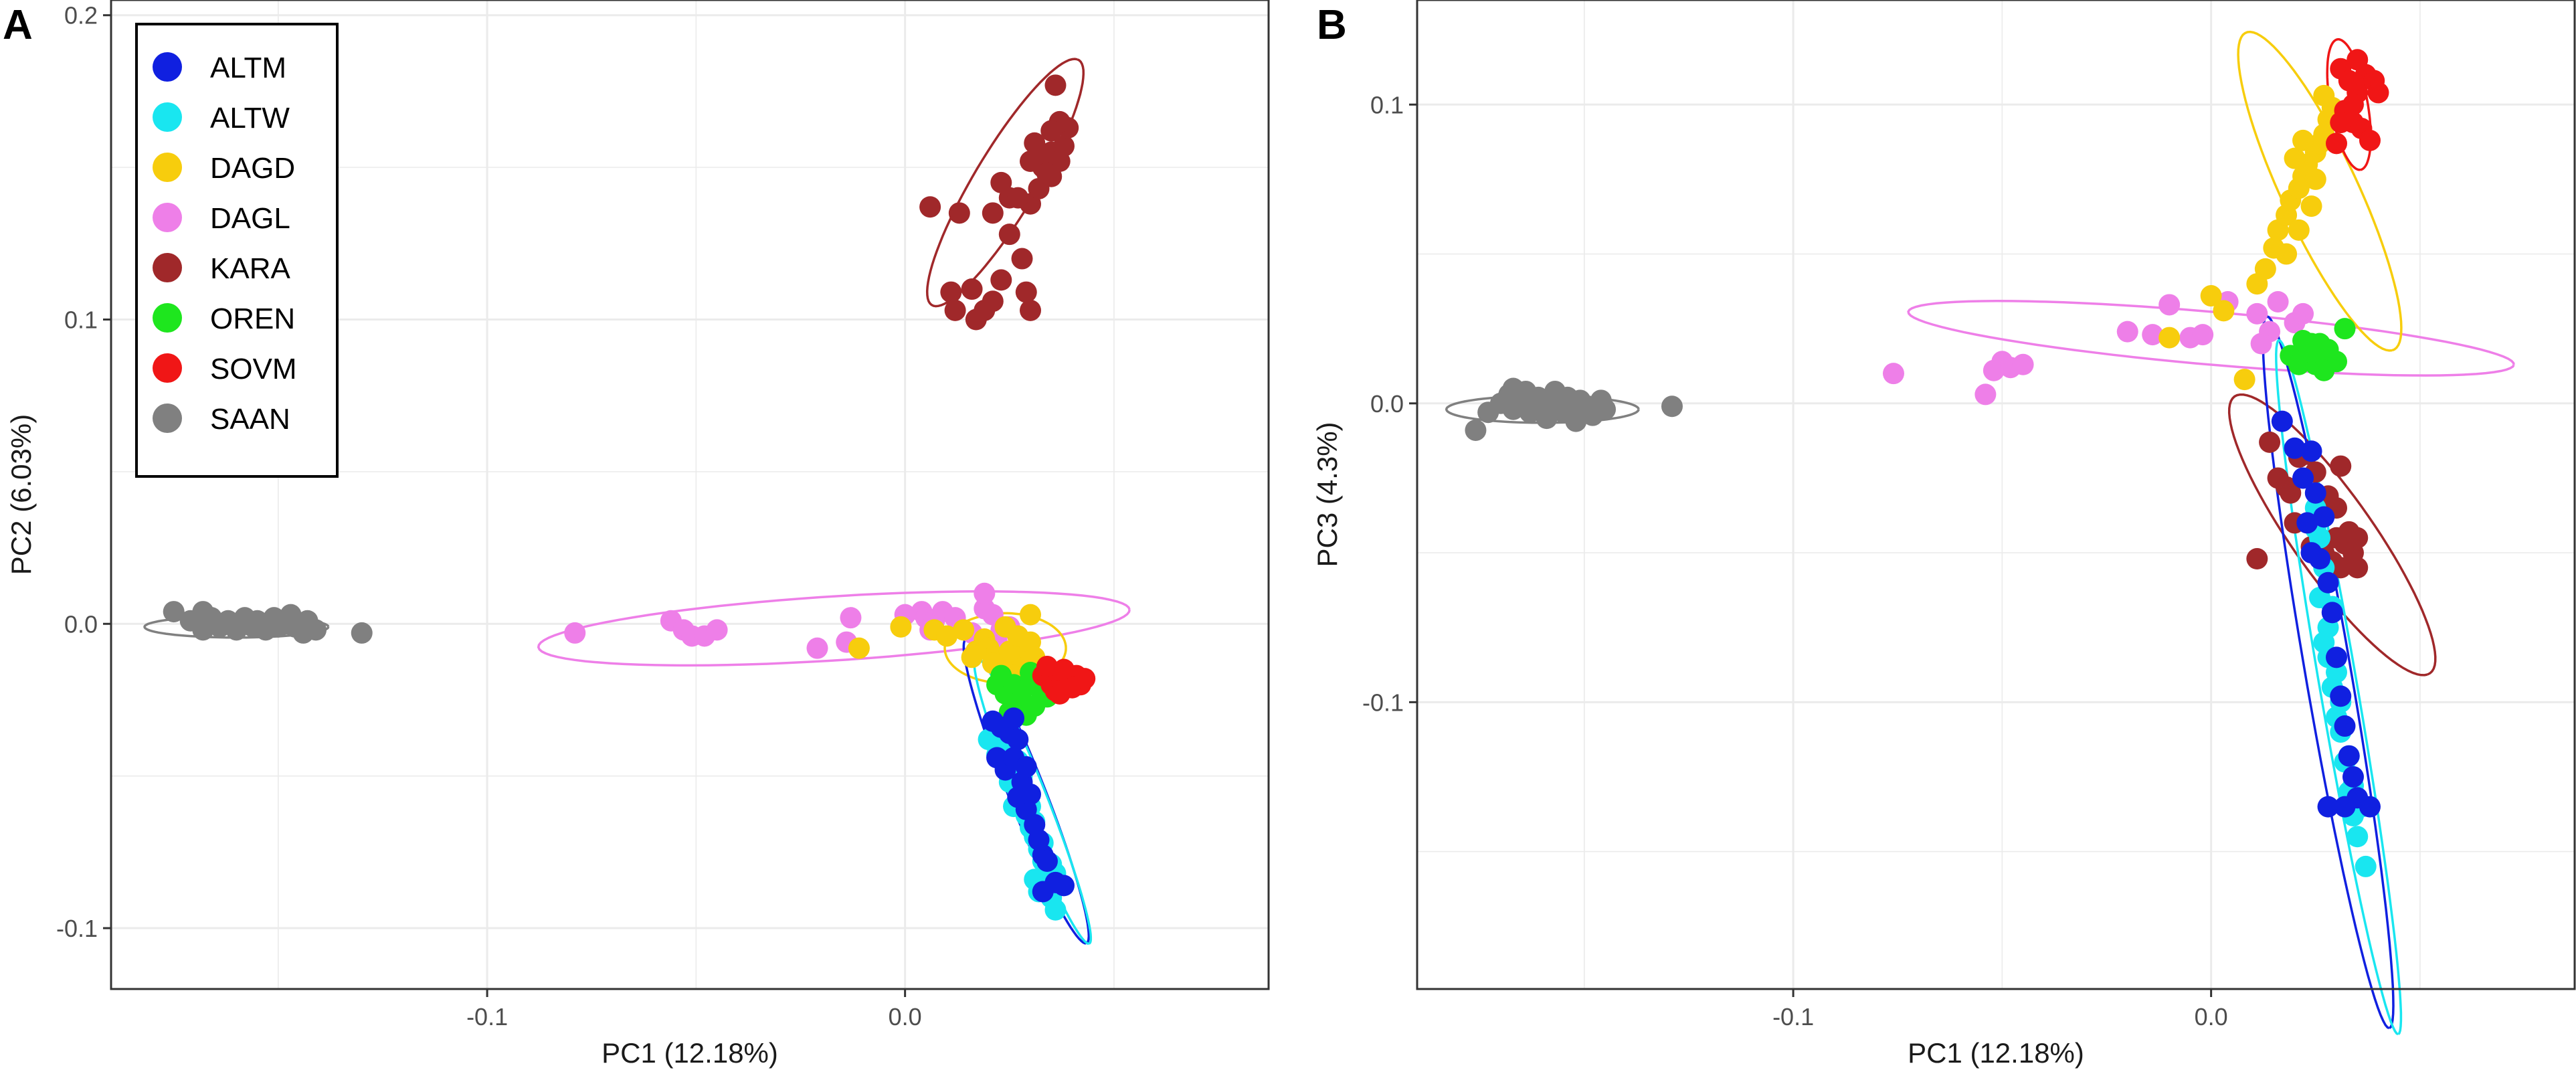  Describe the element at coordinates (18, 25) in the screenshot. I see `panel-label-a: A` at that location.